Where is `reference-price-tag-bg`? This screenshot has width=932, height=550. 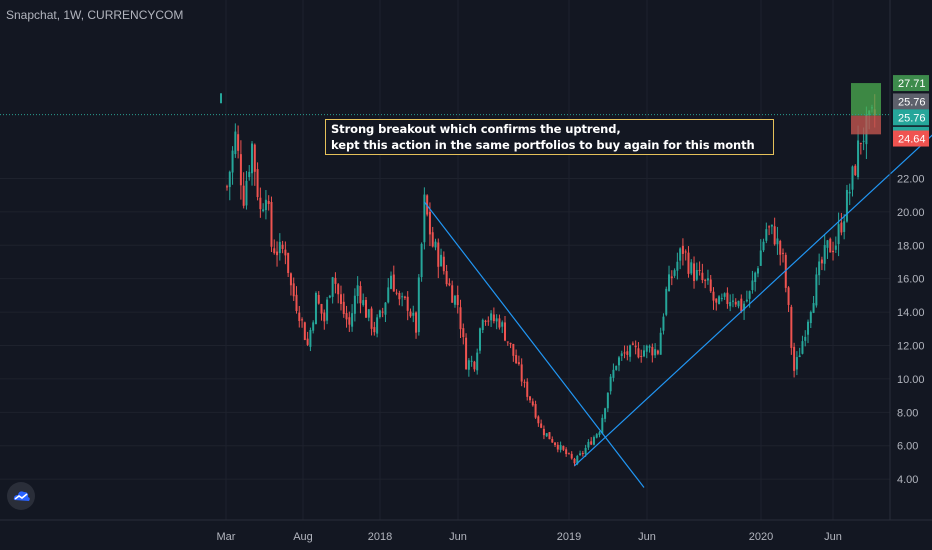
reference-price-tag-bg is located at coordinates (911, 101).